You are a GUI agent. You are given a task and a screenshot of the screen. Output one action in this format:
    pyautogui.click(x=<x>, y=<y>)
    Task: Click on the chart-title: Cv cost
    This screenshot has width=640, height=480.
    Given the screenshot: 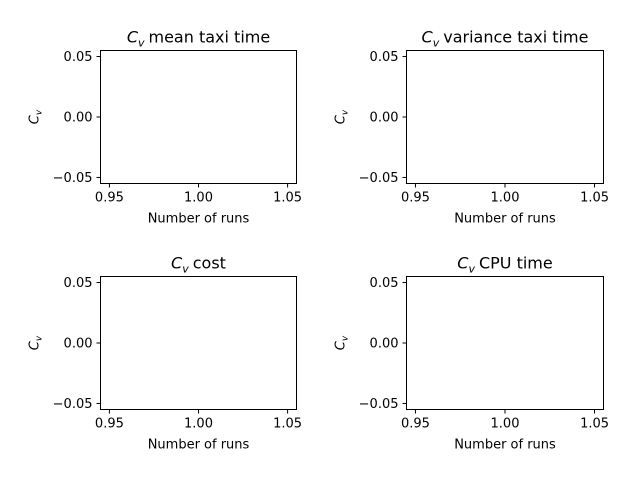 What is the action you would take?
    pyautogui.click(x=198, y=265)
    